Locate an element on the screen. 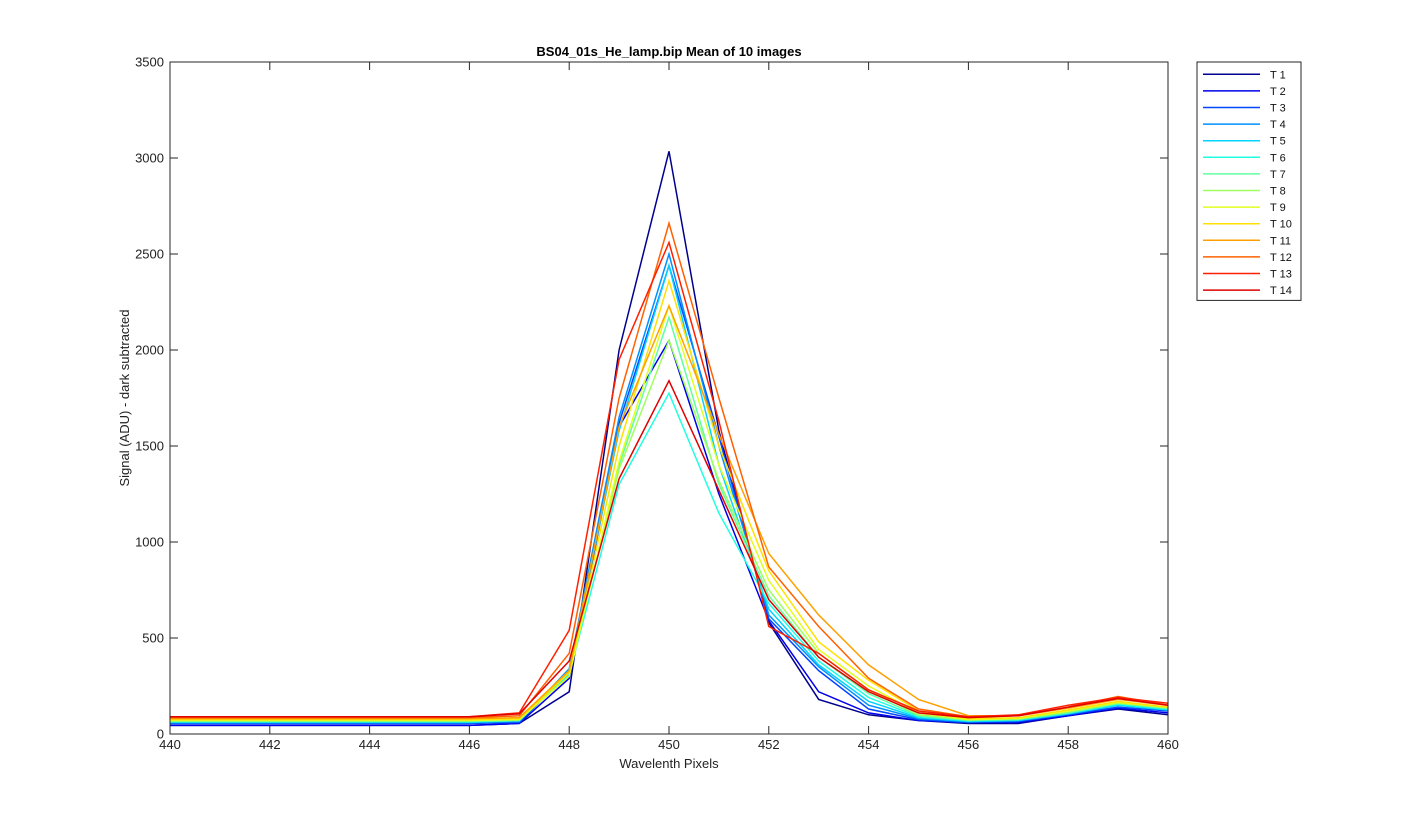  legend-label: T 11 is located at coordinates (1280, 241).